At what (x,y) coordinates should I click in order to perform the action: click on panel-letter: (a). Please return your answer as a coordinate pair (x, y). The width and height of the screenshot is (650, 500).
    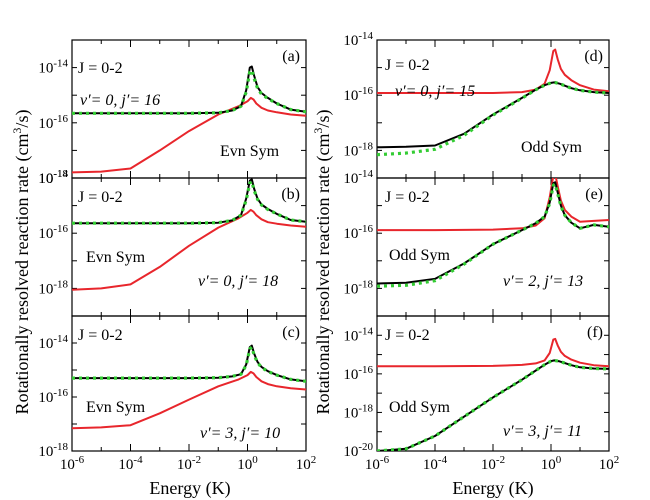
    Looking at the image, I should click on (291, 56).